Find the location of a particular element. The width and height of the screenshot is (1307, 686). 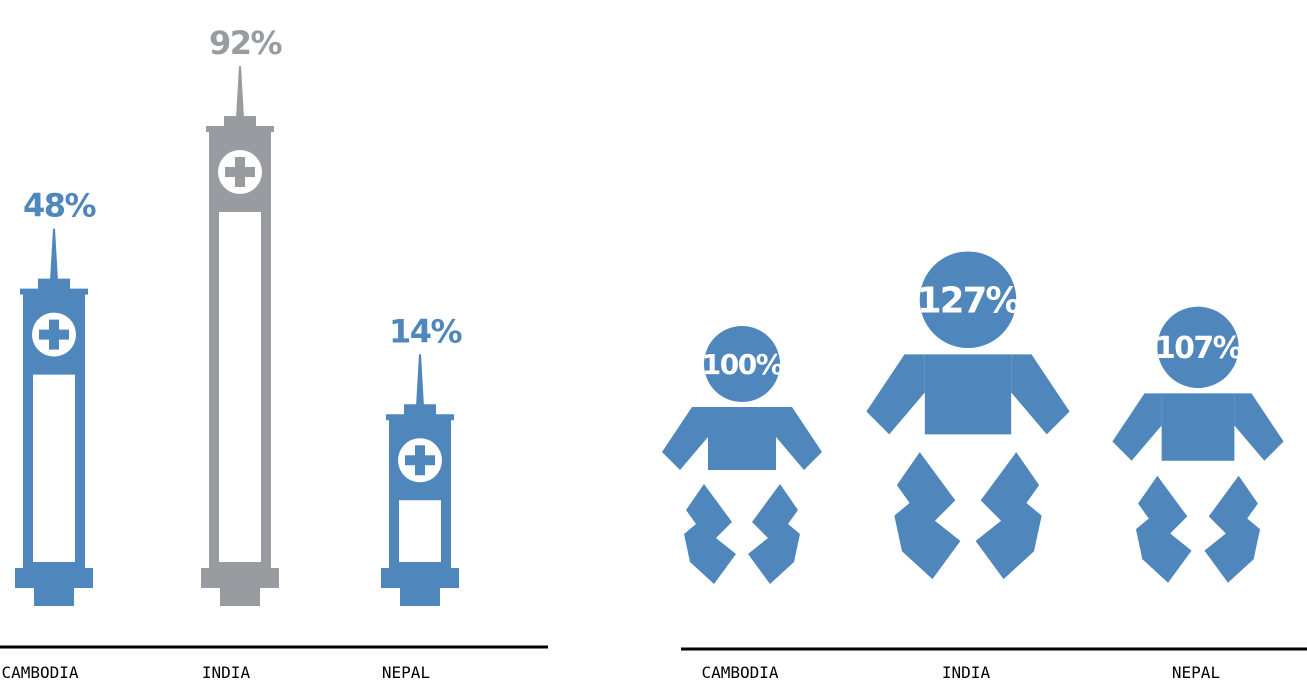

baby-value-label: 107% is located at coordinates (1199, 348).